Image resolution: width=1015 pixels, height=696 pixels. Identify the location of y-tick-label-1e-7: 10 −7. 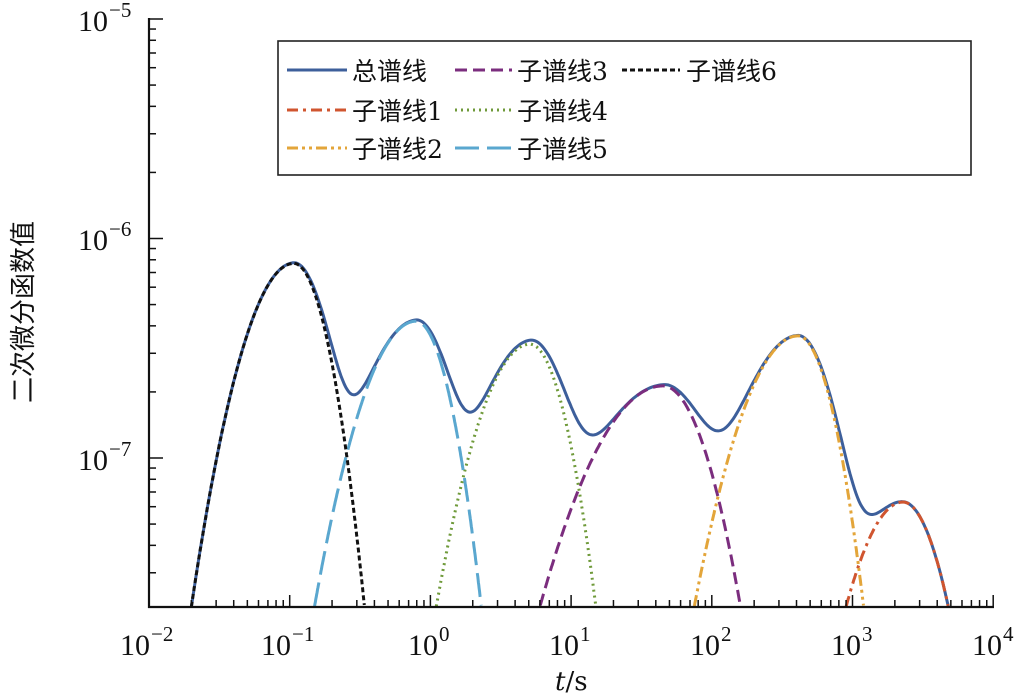
(104, 457).